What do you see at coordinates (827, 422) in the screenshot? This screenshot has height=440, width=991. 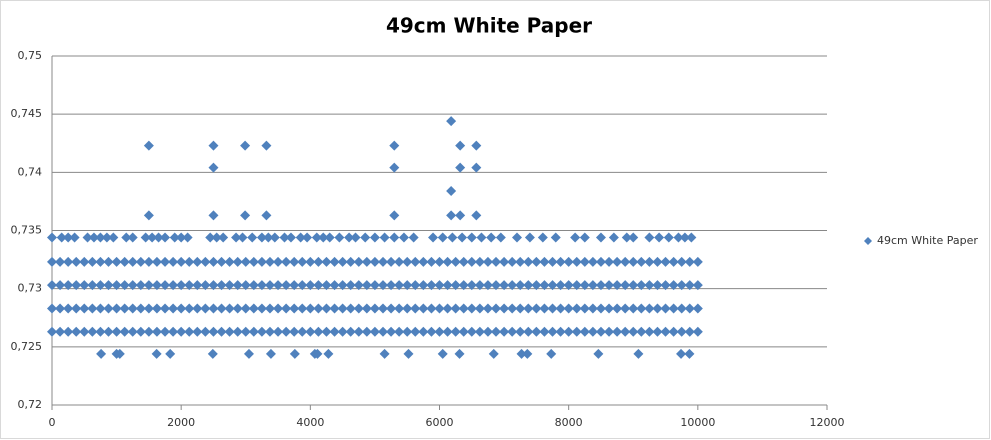 I see `x-tick-label: 12000` at bounding box center [827, 422].